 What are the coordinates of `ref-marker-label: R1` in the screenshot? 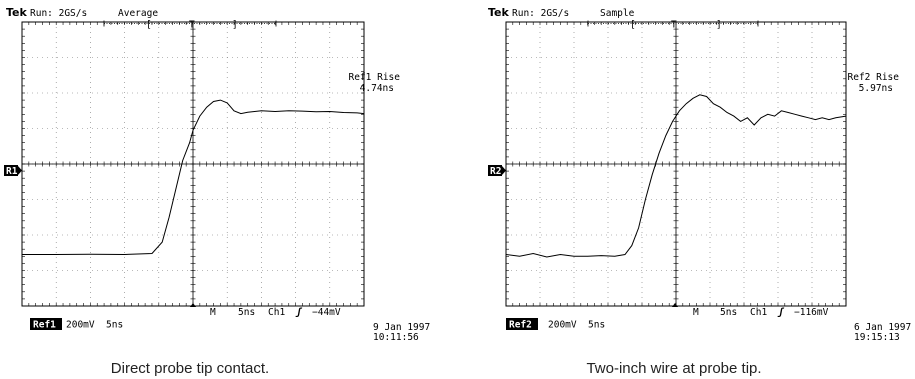 It's located at (12, 171).